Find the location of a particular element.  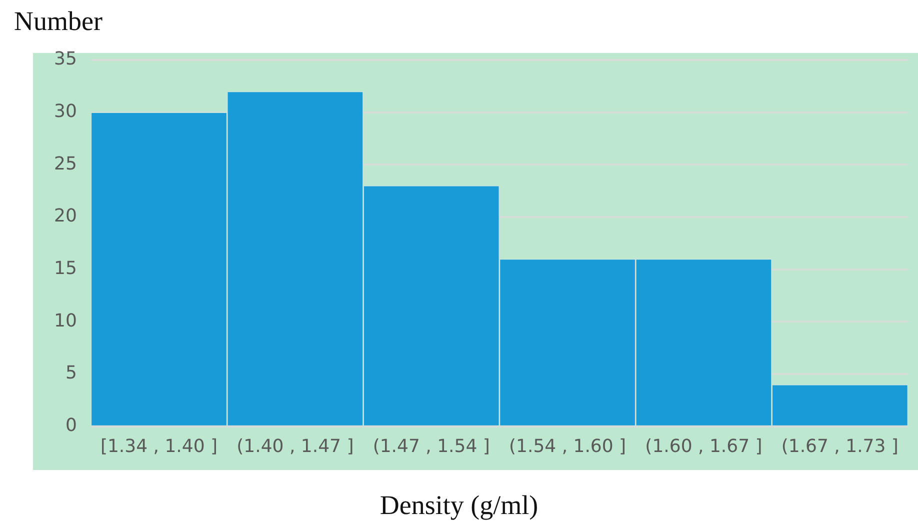

y-axis-title: Number is located at coordinates (58, 21).